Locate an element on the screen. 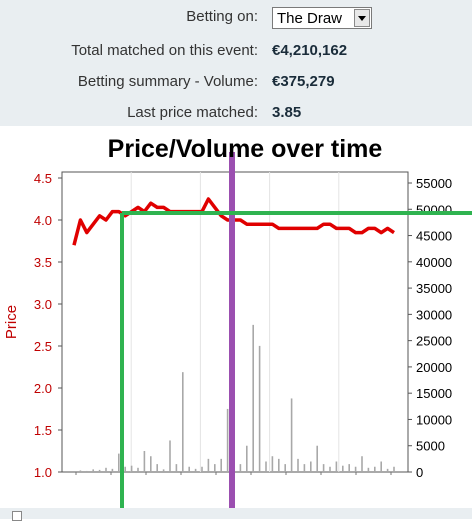  right-axis-tick-label: 35000 is located at coordinates (434, 288).